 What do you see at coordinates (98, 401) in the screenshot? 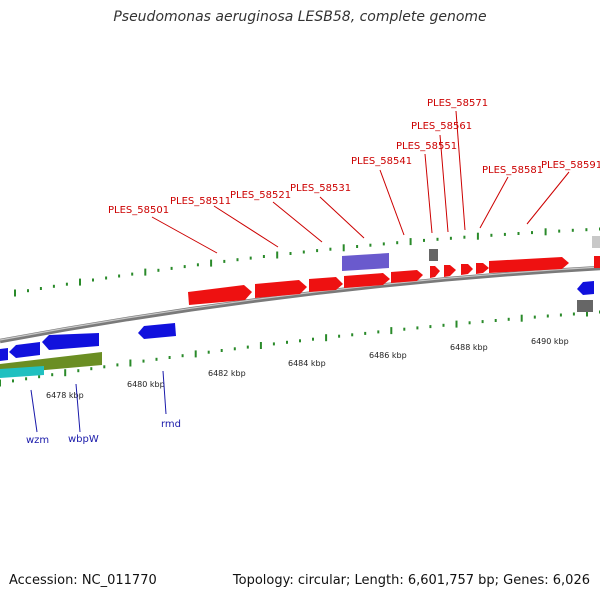
I see `reverse-label-leaders` at bounding box center [98, 401].